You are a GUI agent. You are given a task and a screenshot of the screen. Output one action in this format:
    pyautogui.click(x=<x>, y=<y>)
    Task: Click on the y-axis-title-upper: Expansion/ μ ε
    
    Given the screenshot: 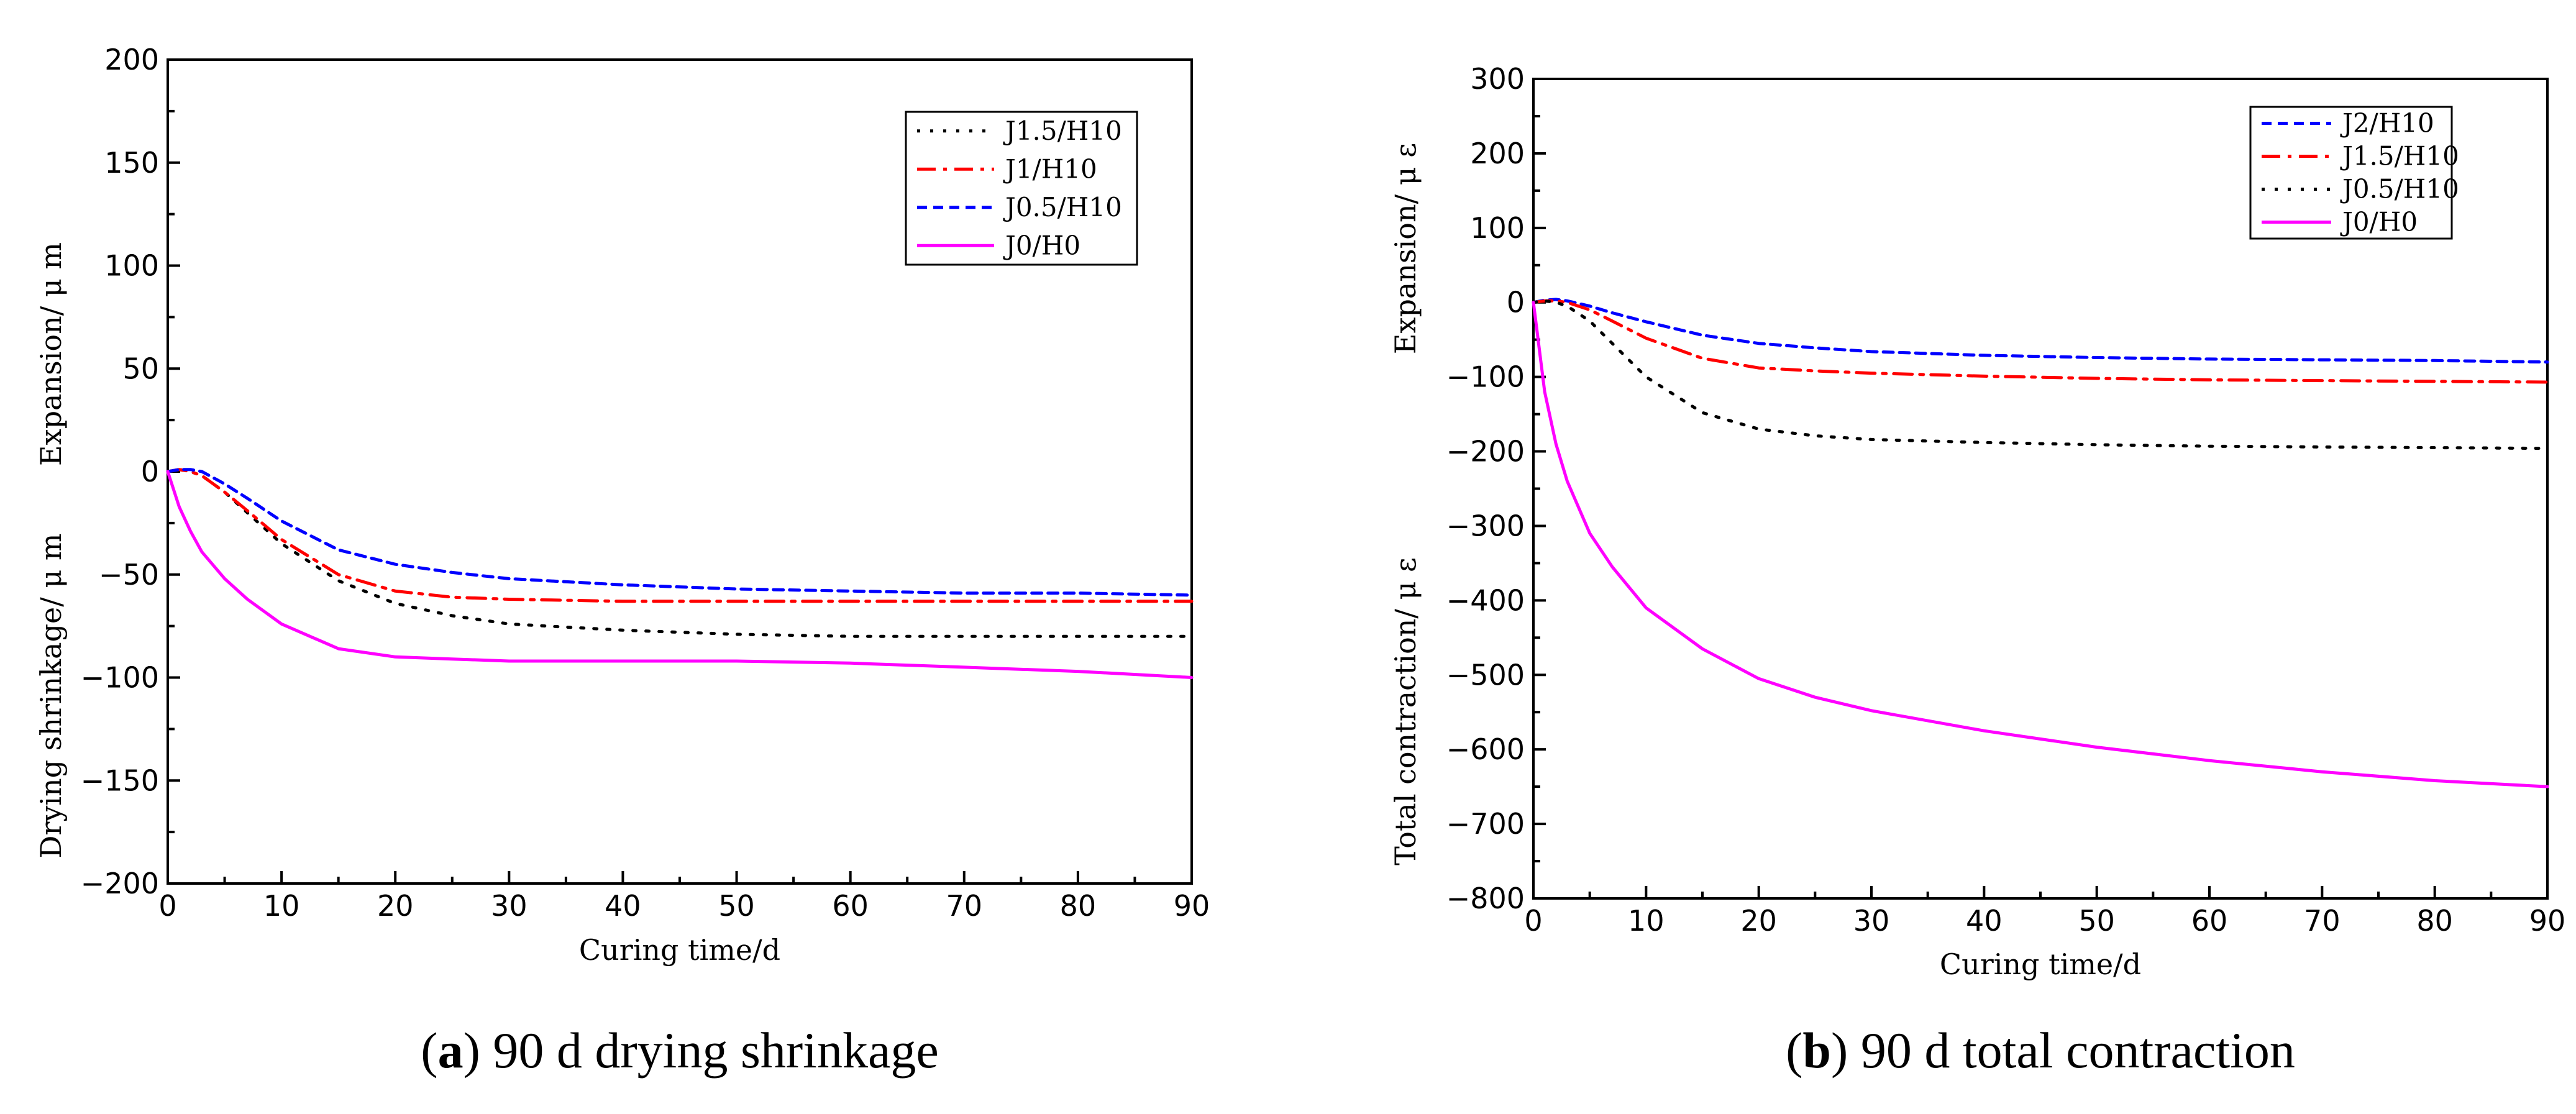 What is the action you would take?
    pyautogui.click(x=1405, y=248)
    